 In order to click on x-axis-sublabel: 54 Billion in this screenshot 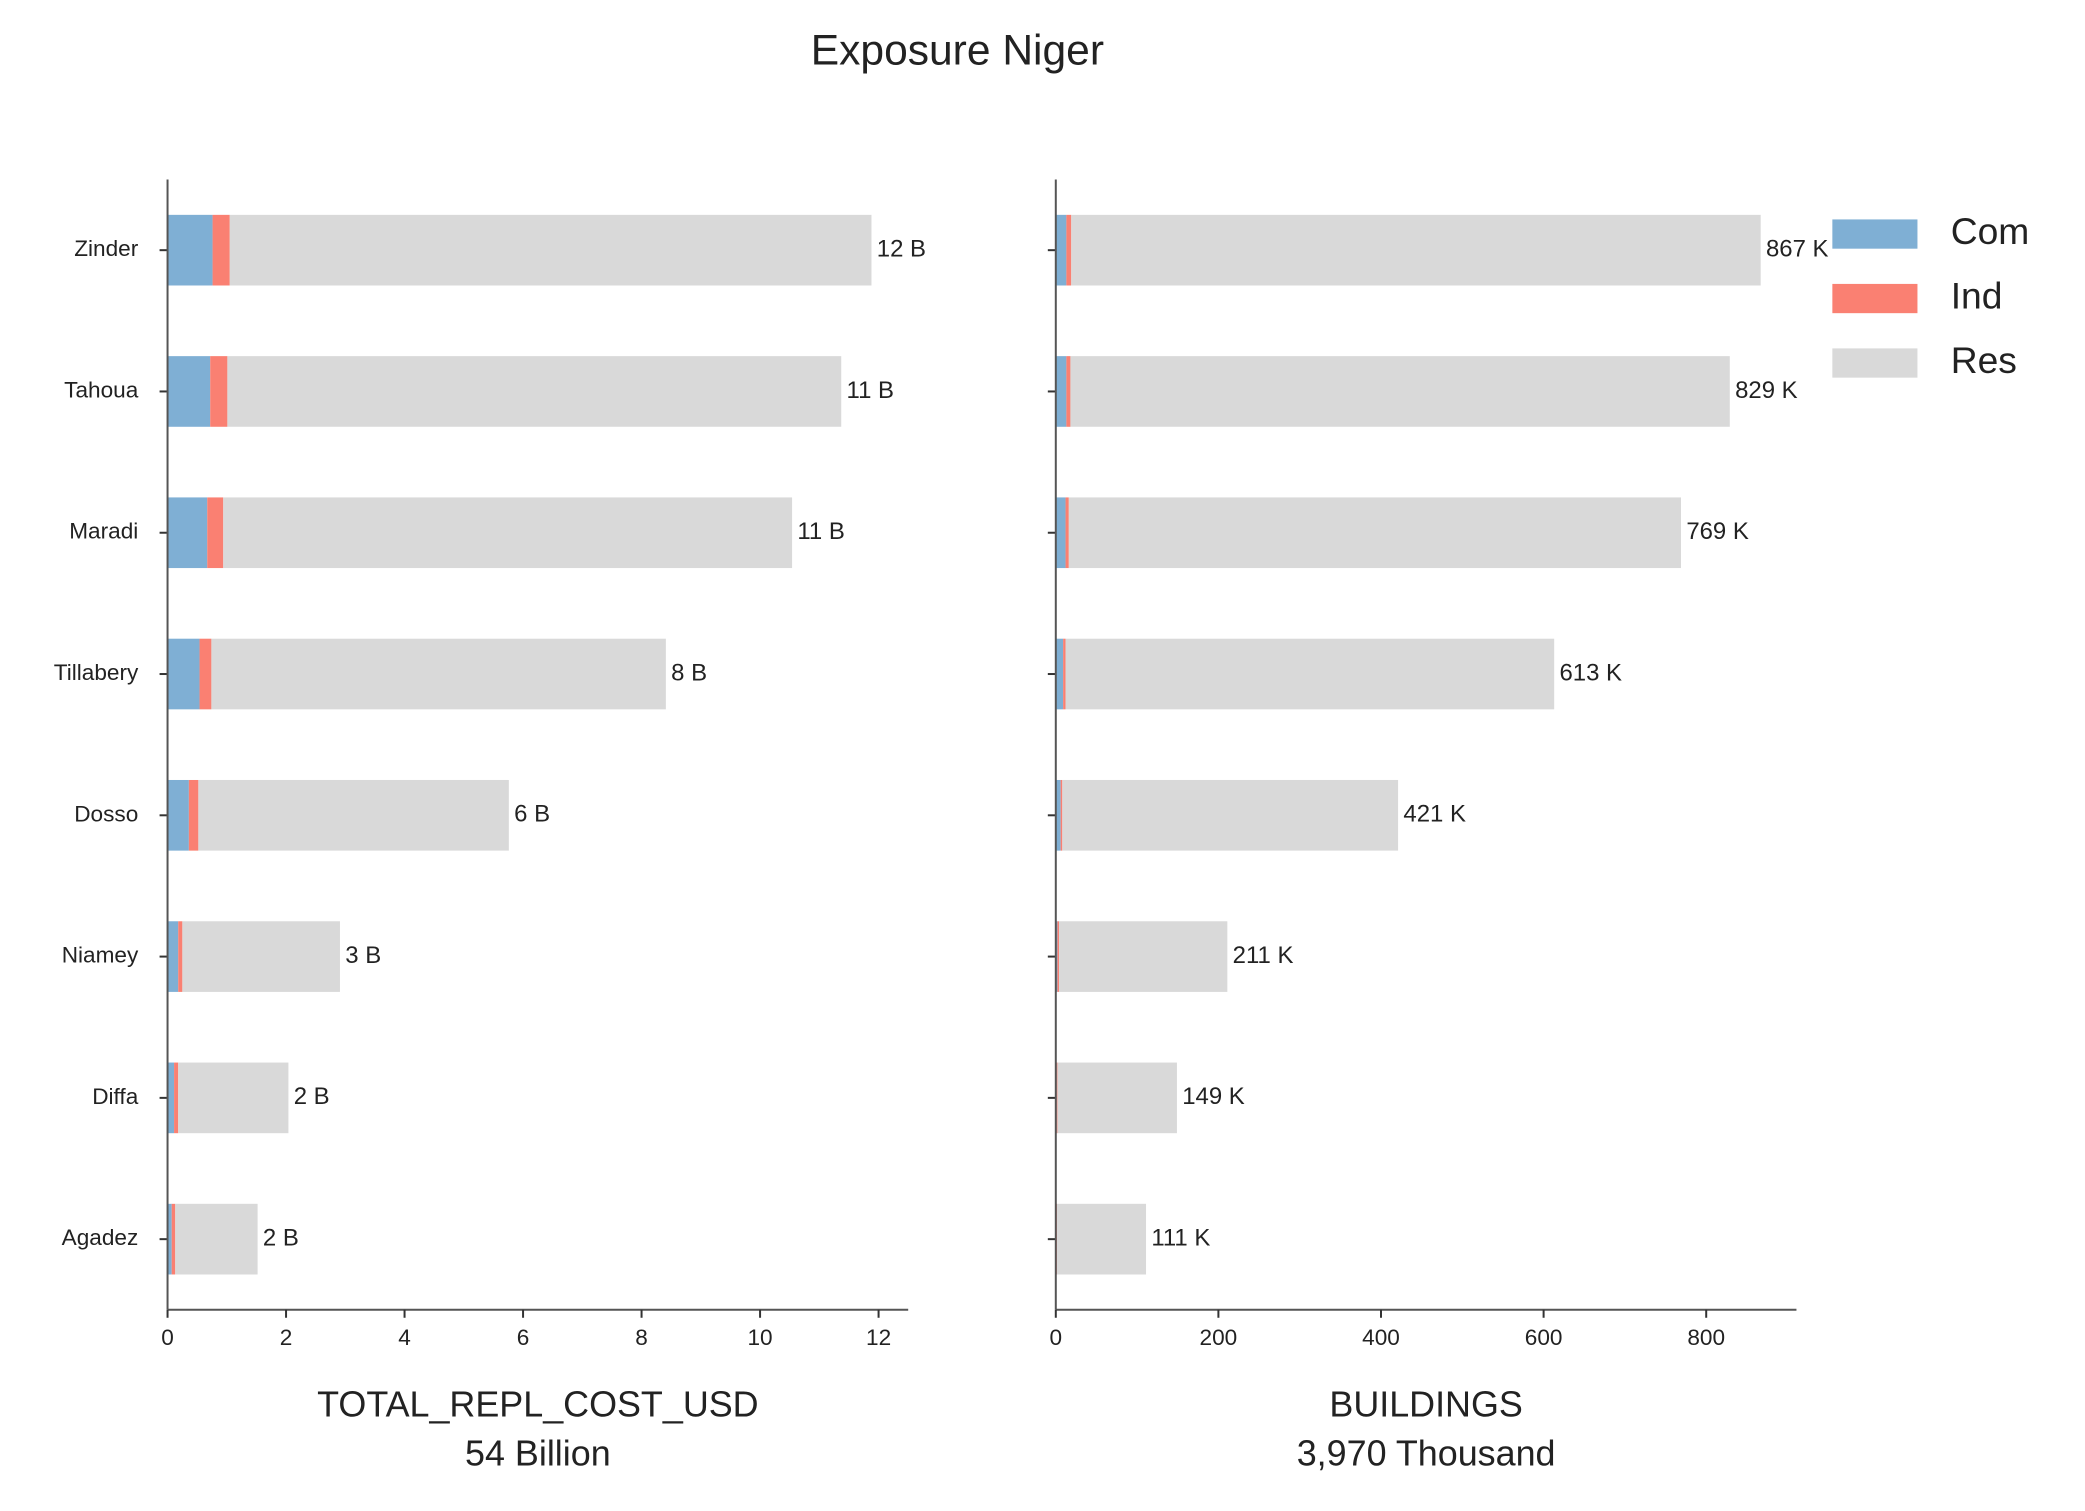, I will do `click(538, 1454)`.